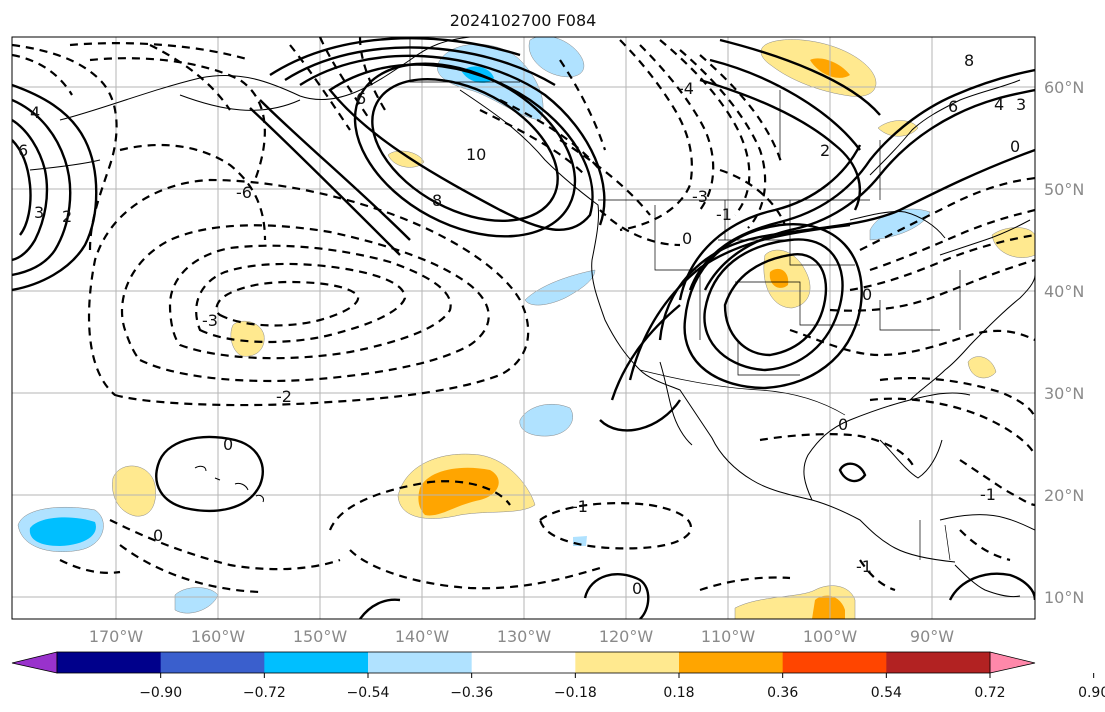  What do you see at coordinates (1091, 693) in the screenshot?
I see `colorbar-tick-label: 0.90` at bounding box center [1091, 693].